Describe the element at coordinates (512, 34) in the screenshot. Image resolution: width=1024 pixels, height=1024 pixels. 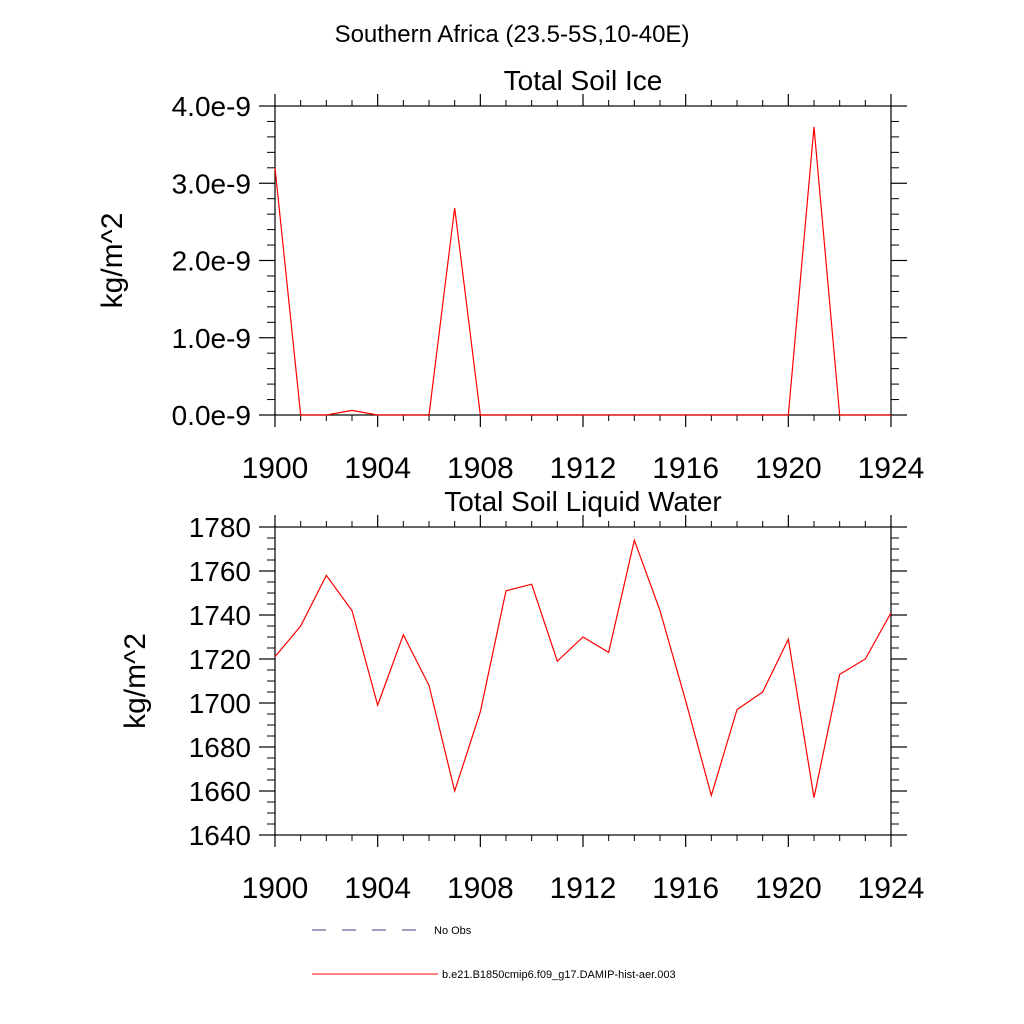
I see `figure-title: Southern Africa (23.5-5S,10-40E)` at that location.